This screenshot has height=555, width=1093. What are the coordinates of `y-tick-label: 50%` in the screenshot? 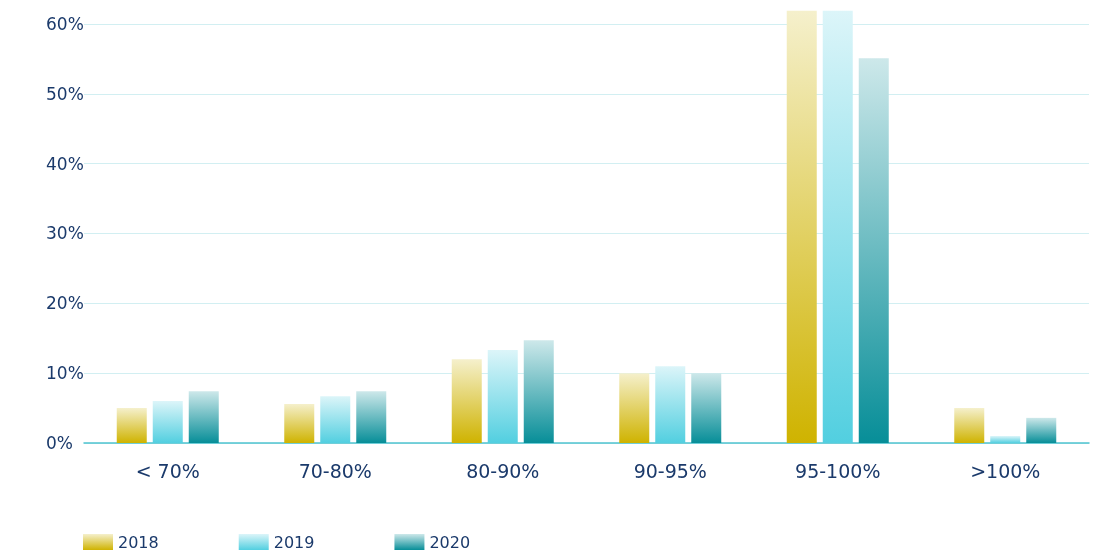 It's located at (65, 93).